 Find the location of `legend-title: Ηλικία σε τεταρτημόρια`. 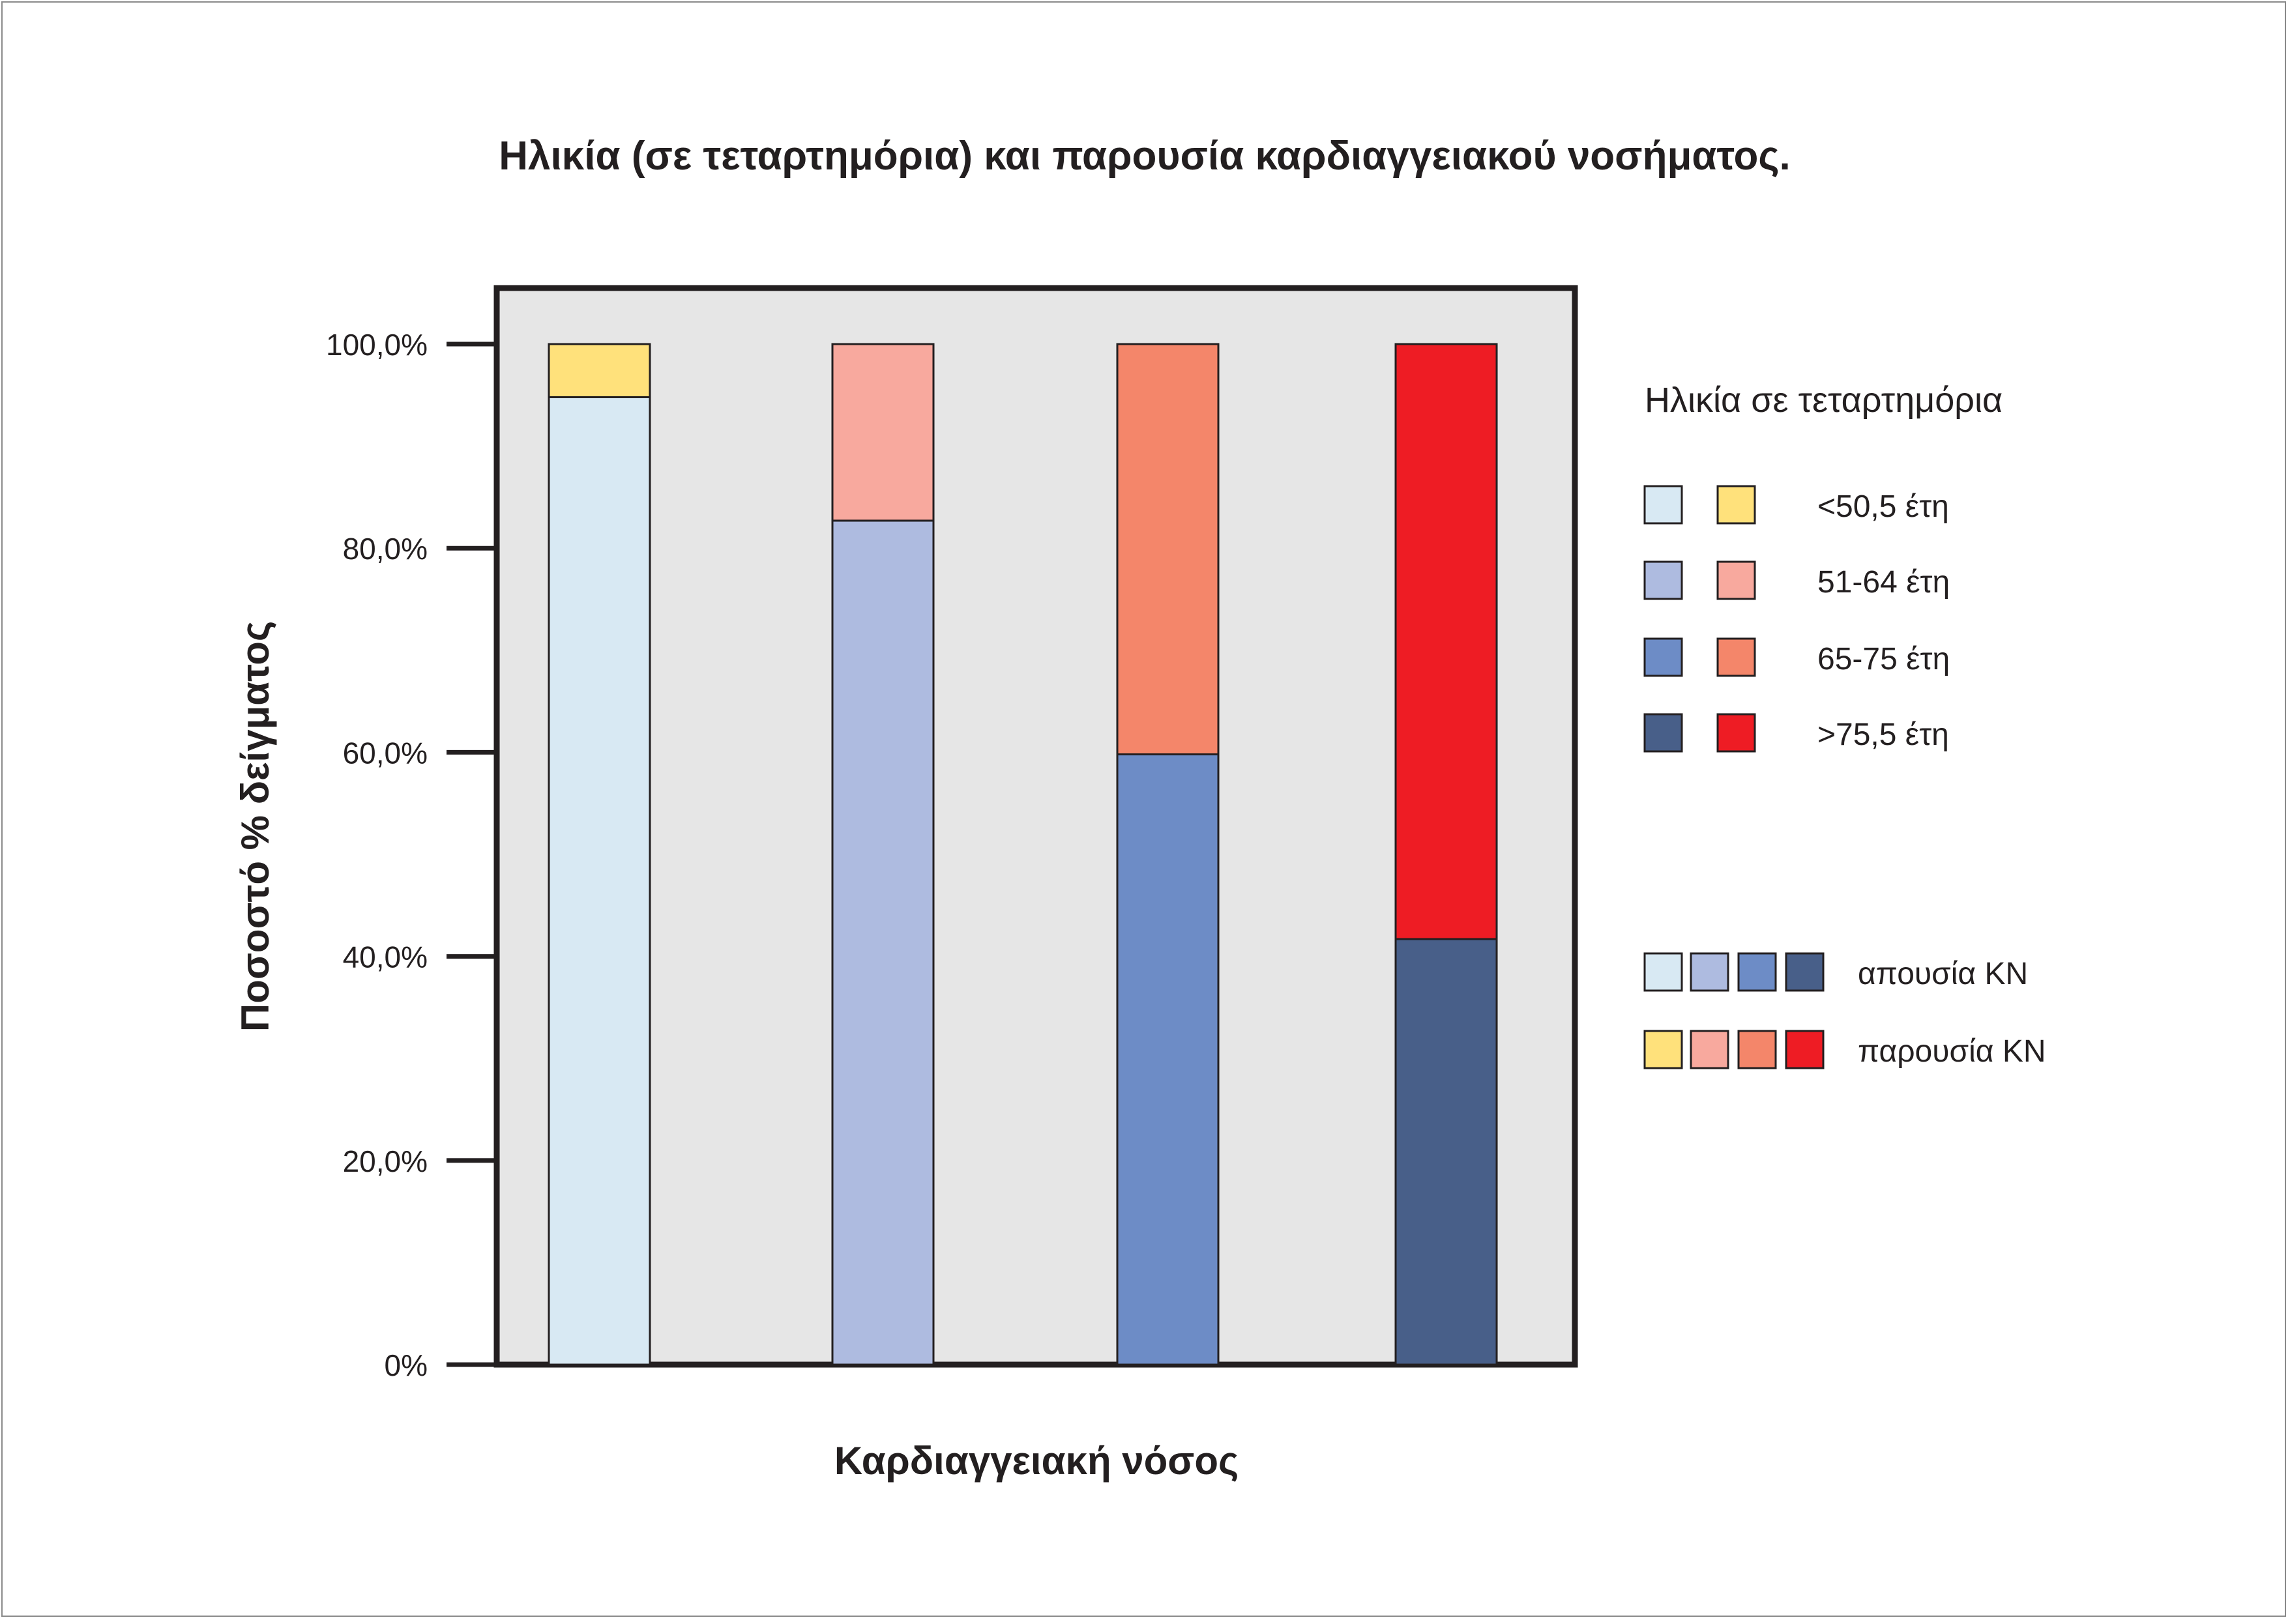

legend-title: Ηλικία σε τεταρτημόρια is located at coordinates (1824, 401).